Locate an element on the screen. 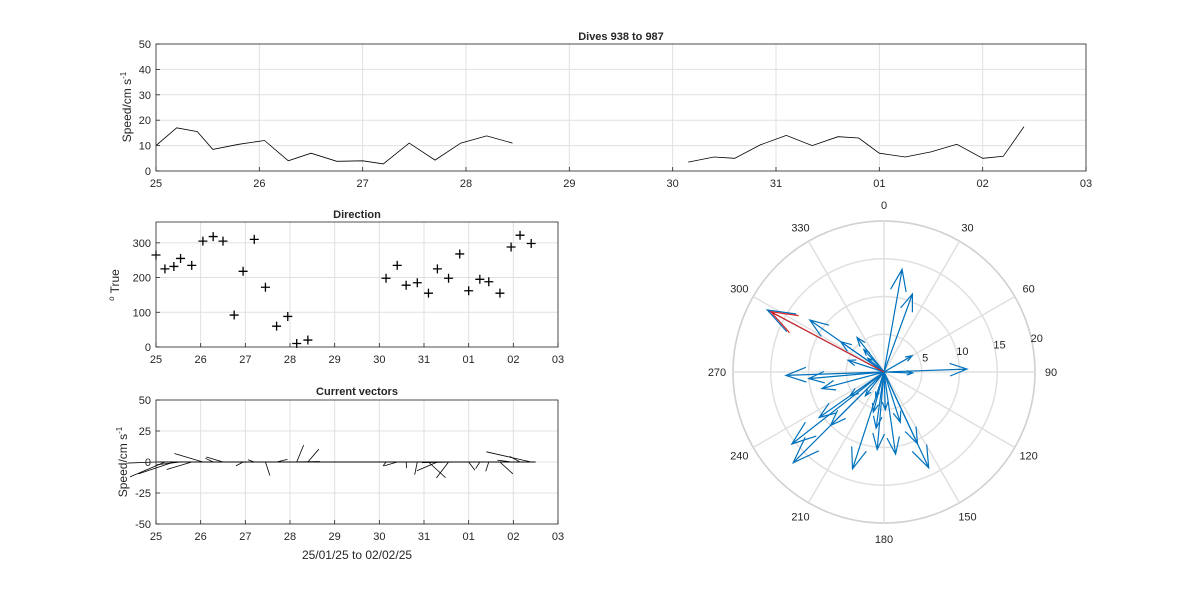  direction-x-ticks: 25 26 27 28 29 30 31 01 02 03 is located at coordinates (357, 354).